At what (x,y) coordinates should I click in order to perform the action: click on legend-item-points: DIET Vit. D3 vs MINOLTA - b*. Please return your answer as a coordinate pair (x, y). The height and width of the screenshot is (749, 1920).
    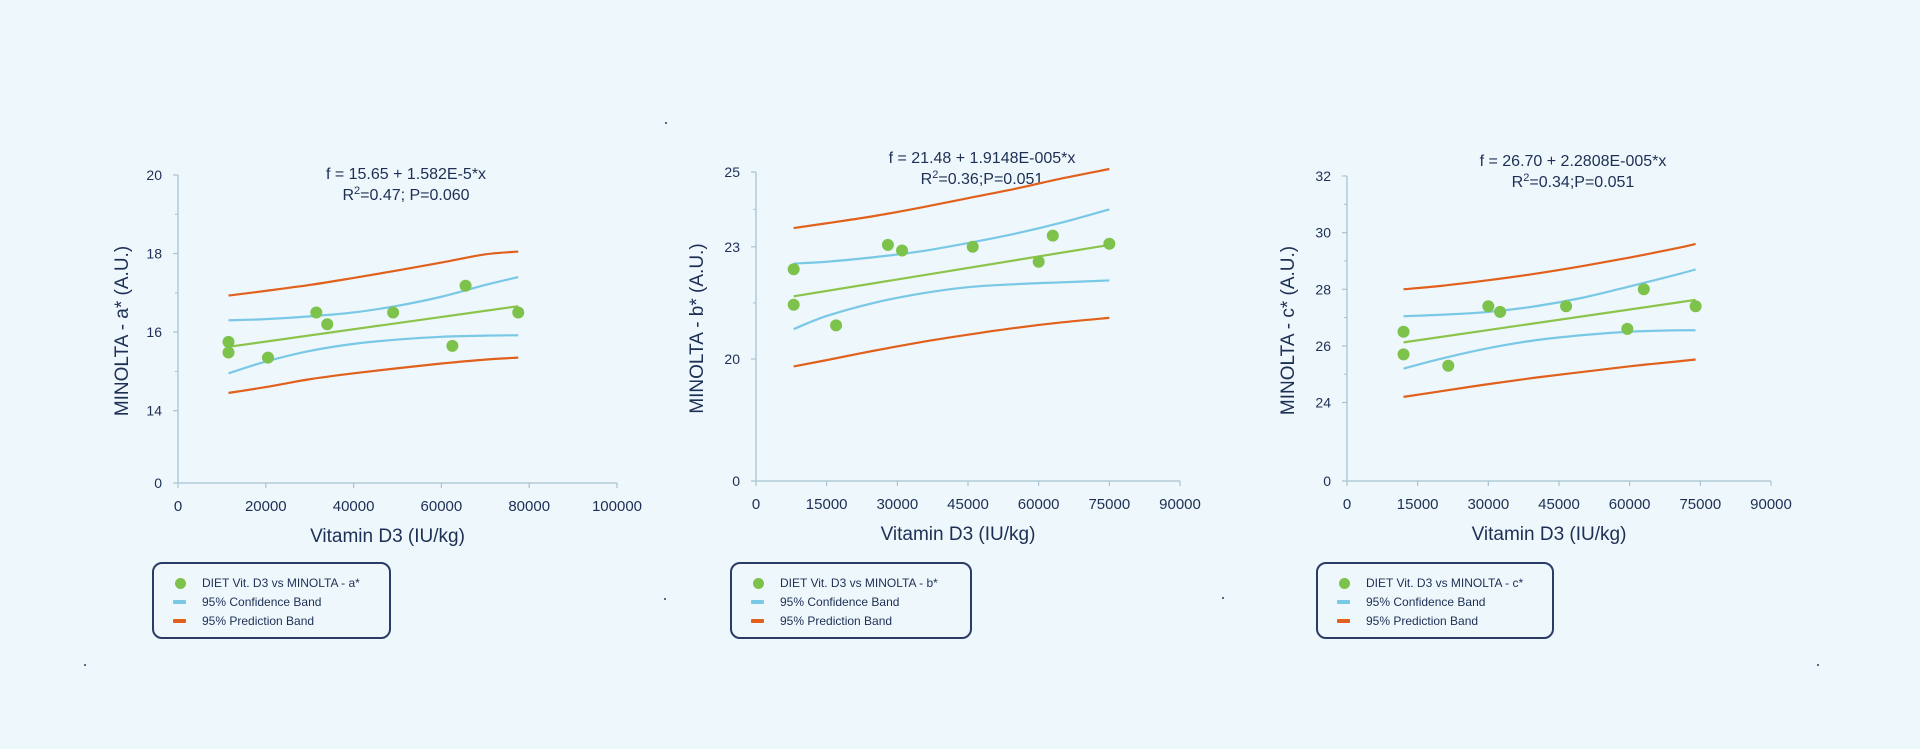
    Looking at the image, I should click on (851, 582).